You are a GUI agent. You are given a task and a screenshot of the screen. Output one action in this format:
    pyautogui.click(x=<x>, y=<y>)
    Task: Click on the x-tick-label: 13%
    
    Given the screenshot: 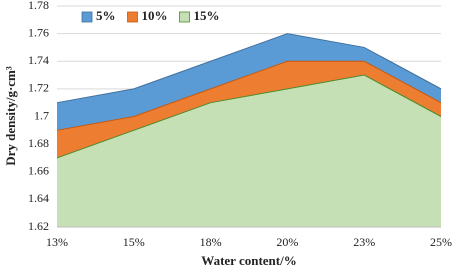 What is the action you would take?
    pyautogui.click(x=57, y=242)
    